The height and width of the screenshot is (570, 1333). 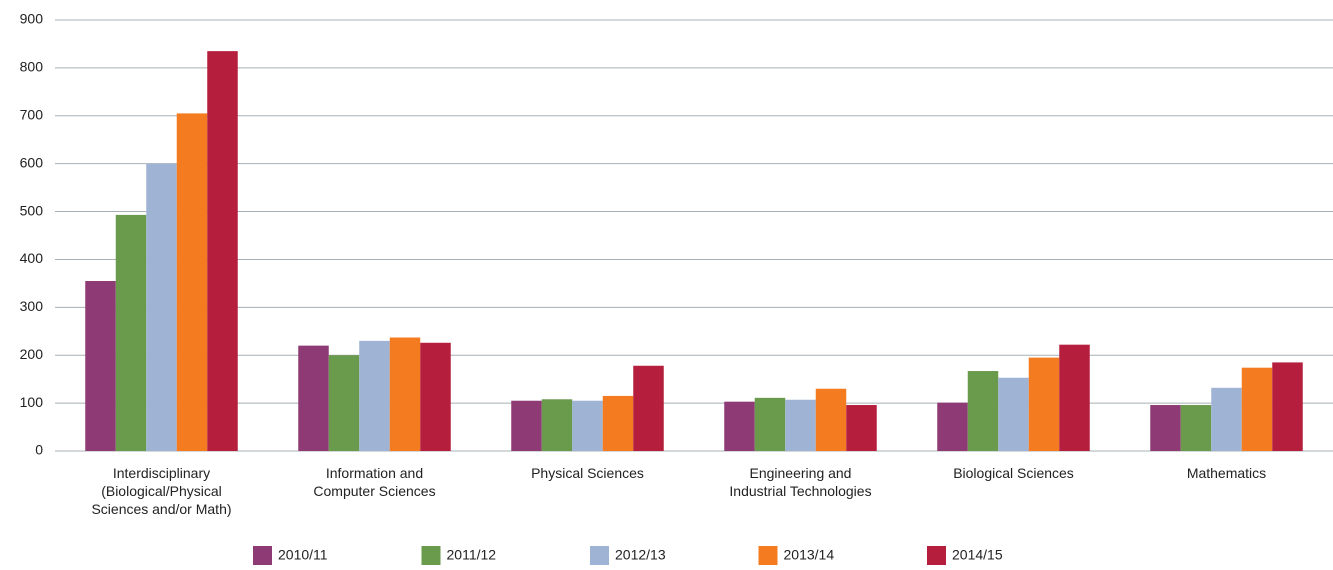 What do you see at coordinates (32, 210) in the screenshot?
I see `y-tick-label: 500` at bounding box center [32, 210].